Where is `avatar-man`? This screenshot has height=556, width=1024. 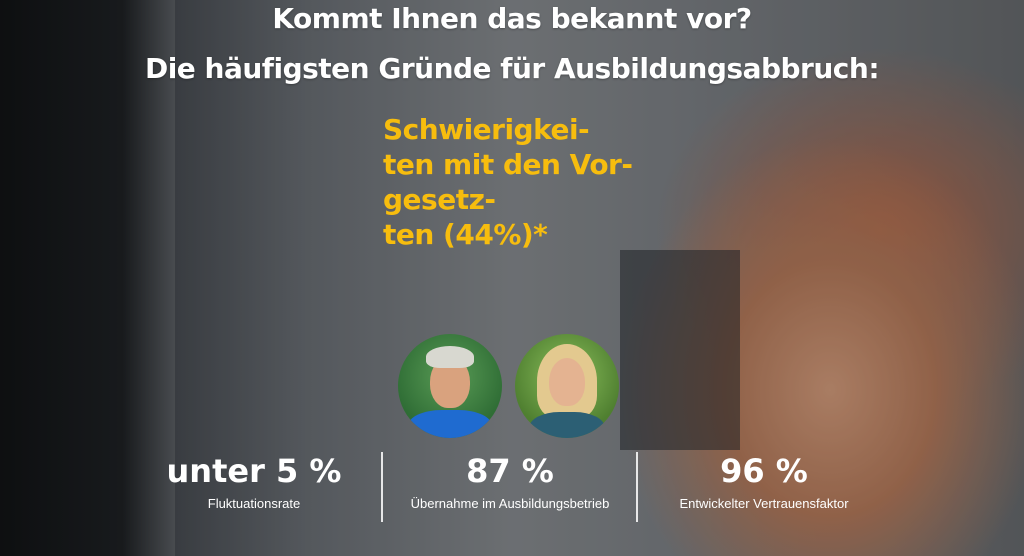 avatar-man is located at coordinates (450, 386).